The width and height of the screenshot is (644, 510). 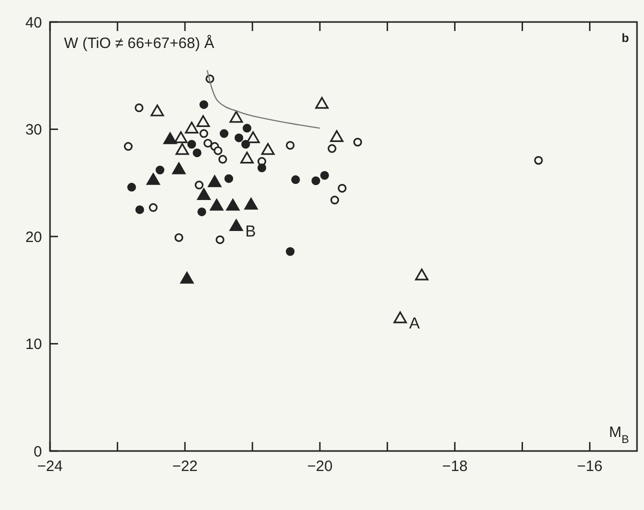 What do you see at coordinates (33, 237) in the screenshot?
I see `y-tick-label: 20` at bounding box center [33, 237].